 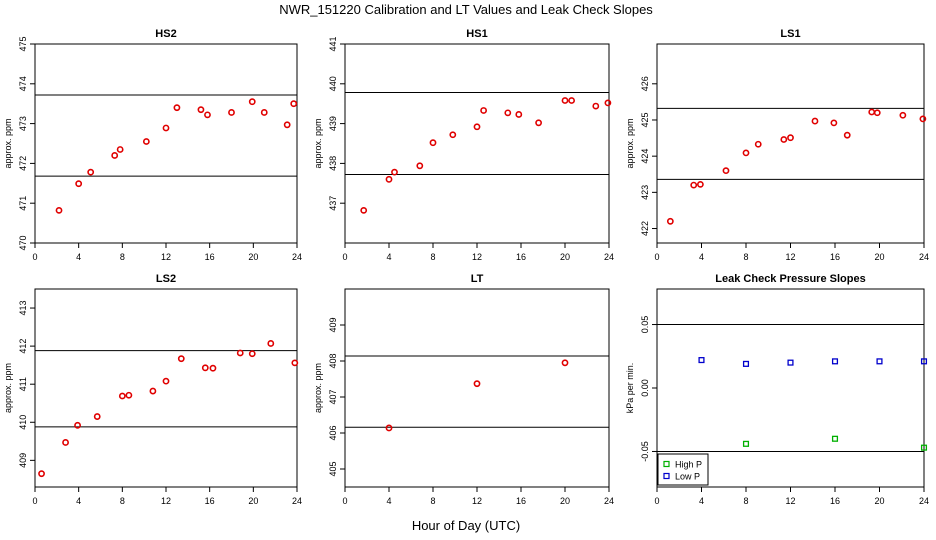 I want to click on y-tick-label: 475, so click(x=23, y=43).